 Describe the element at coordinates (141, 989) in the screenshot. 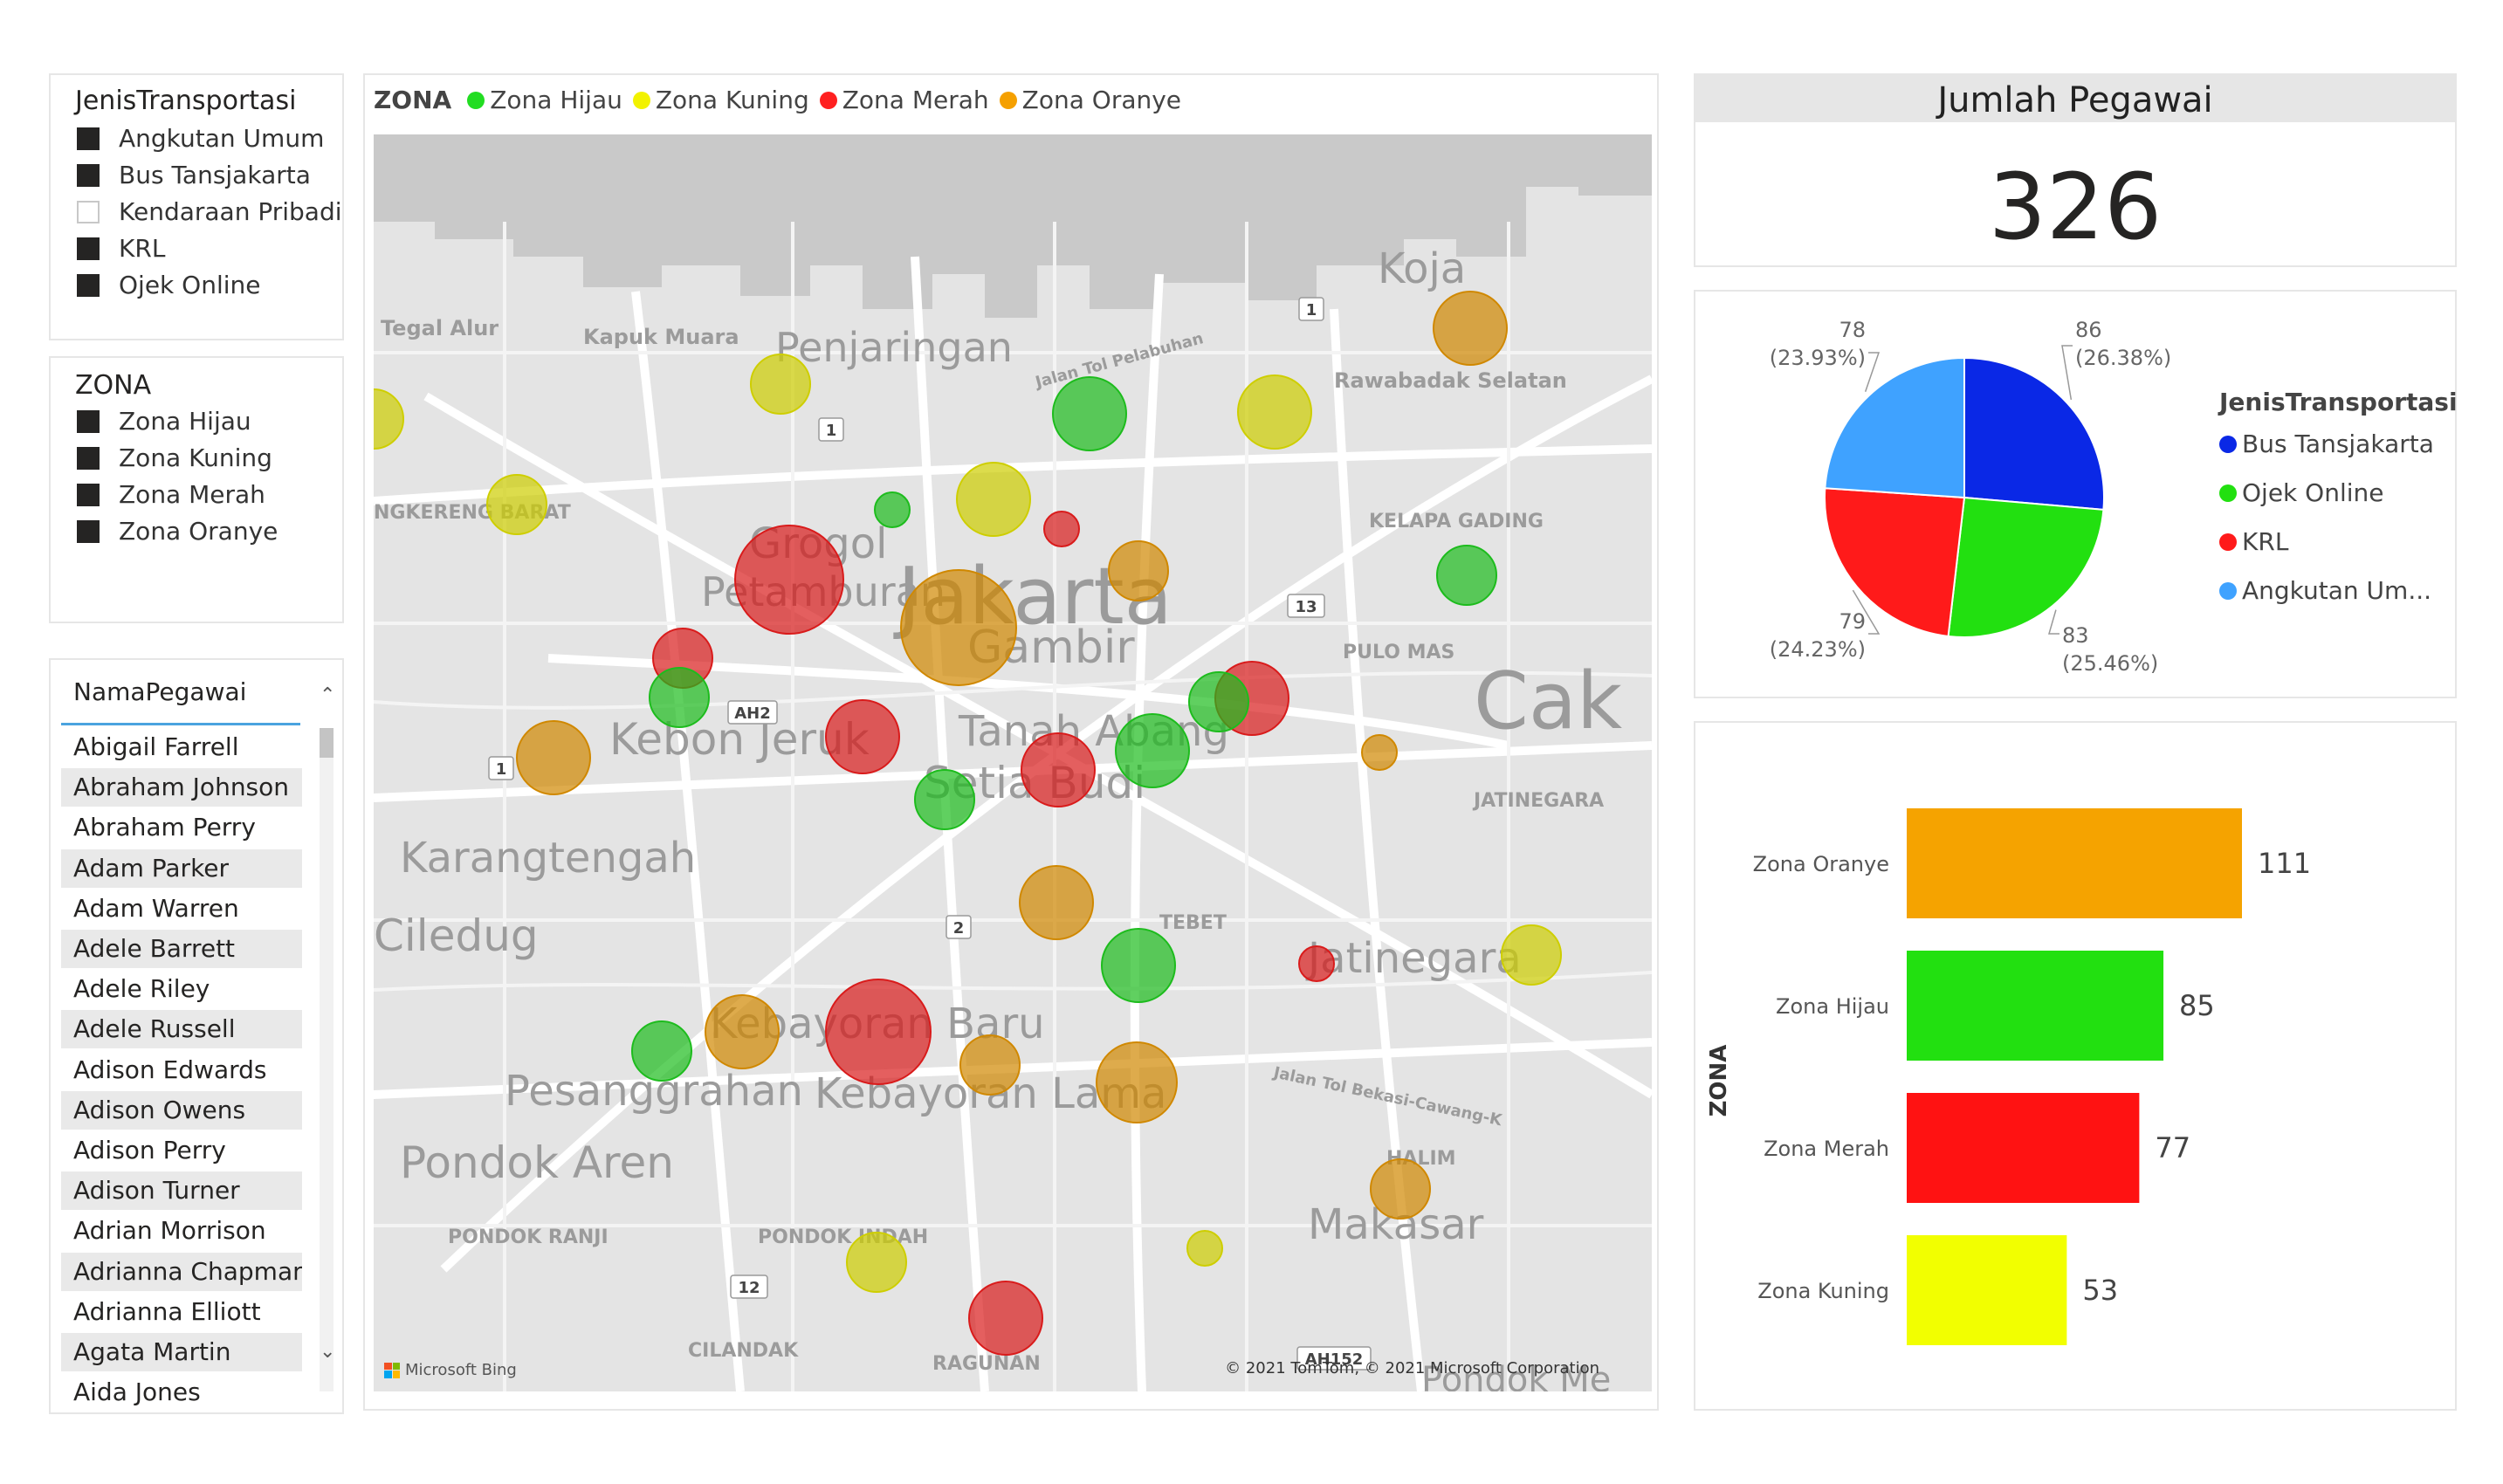

I see `list-item: Adele Riley` at that location.